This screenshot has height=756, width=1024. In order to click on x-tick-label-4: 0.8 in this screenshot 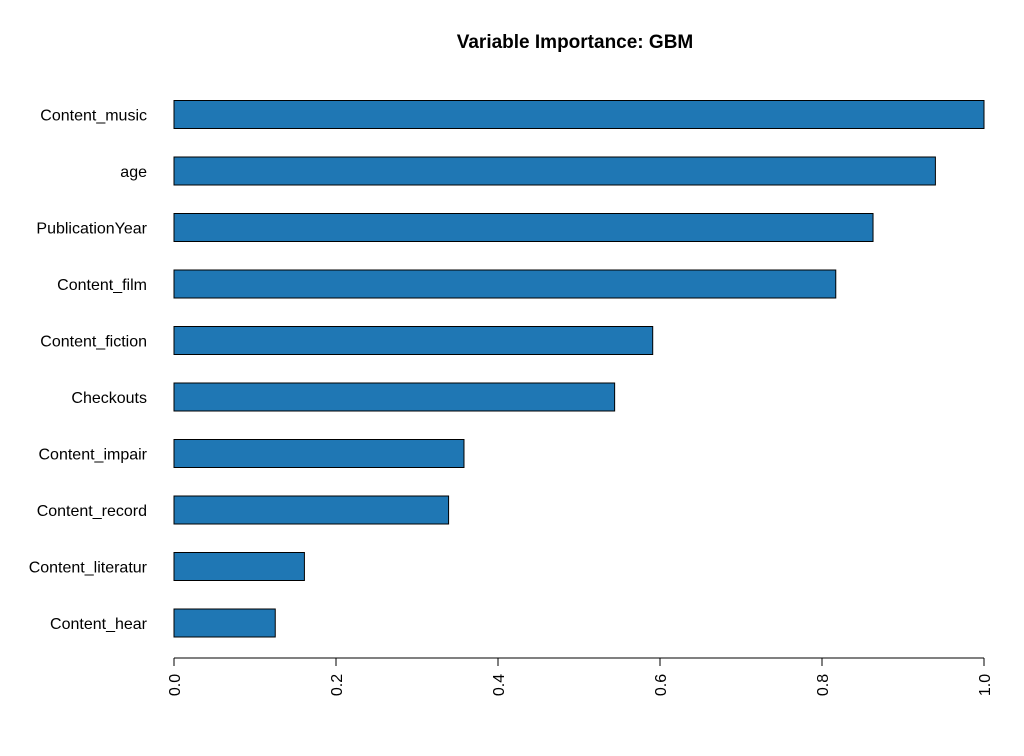, I will do `click(823, 685)`.